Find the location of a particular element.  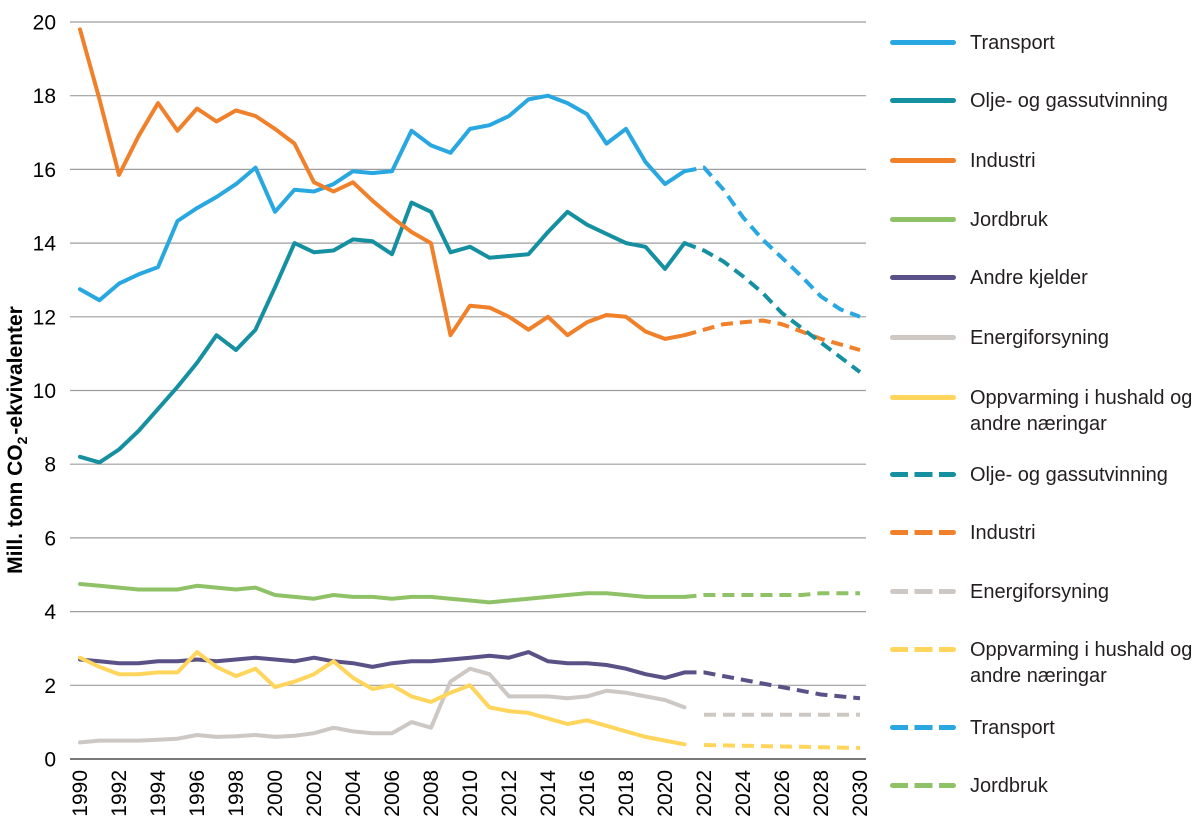

x-tick-label: 1996 is located at coordinates (197, 793).